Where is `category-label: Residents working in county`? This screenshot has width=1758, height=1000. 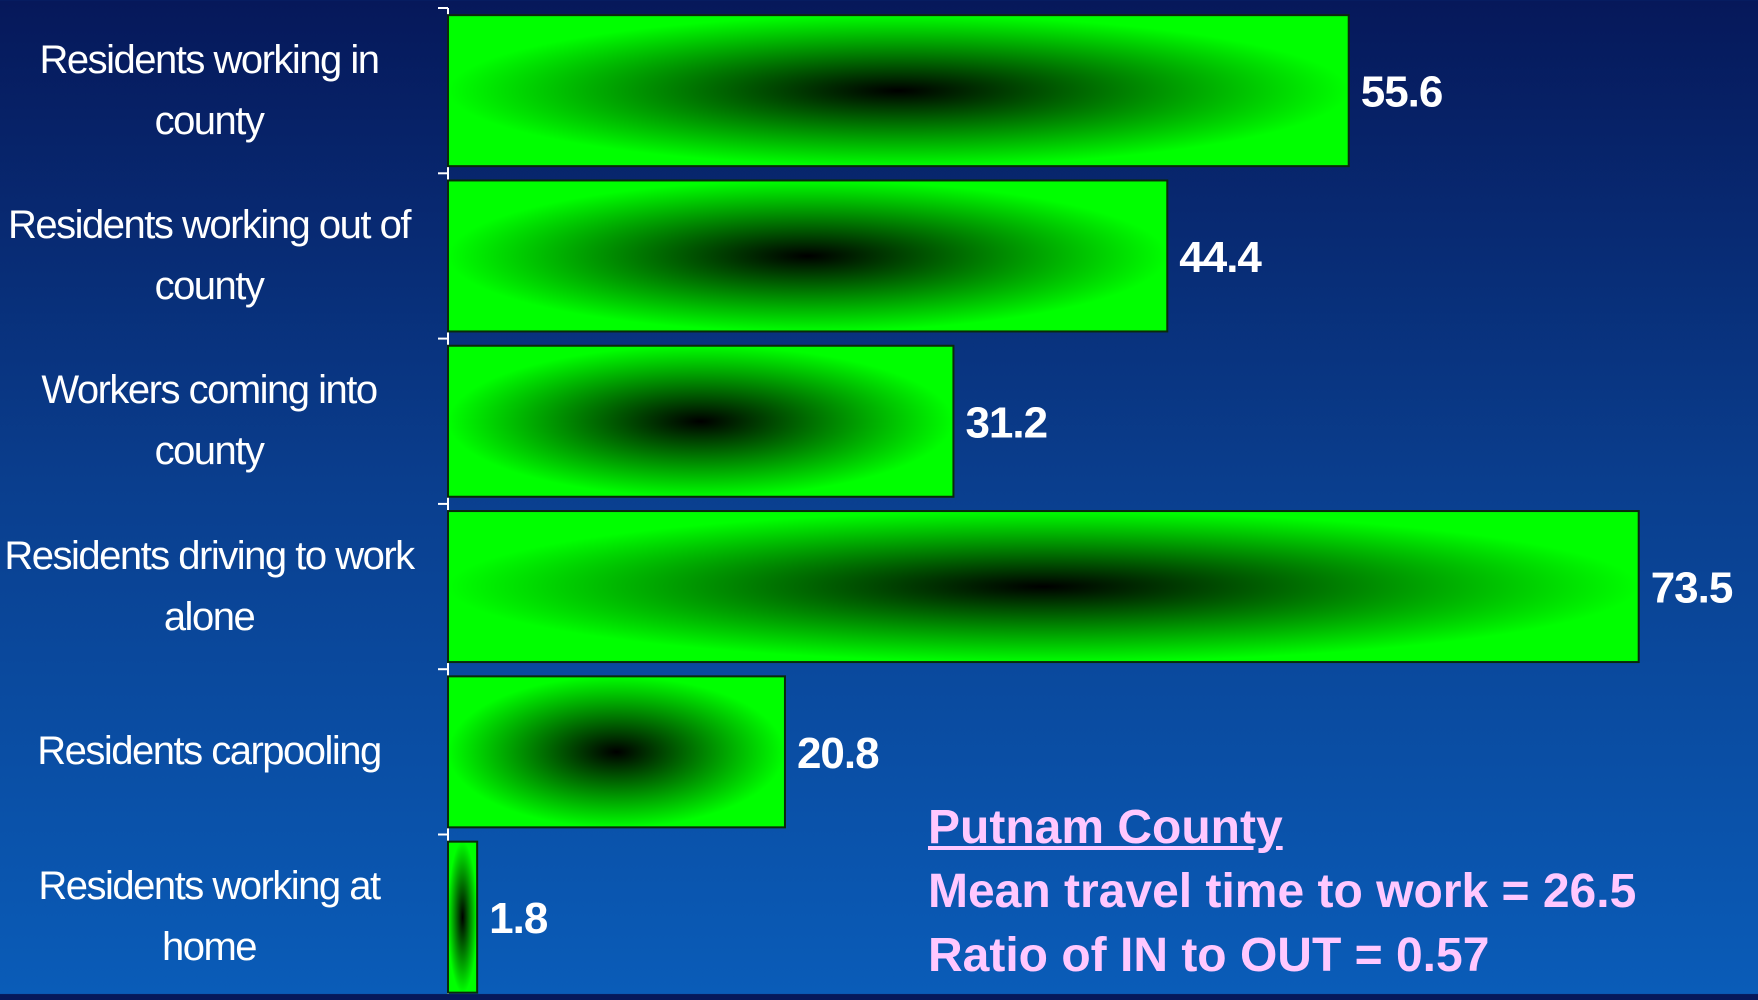
category-label: Residents working in county is located at coordinates (209, 90).